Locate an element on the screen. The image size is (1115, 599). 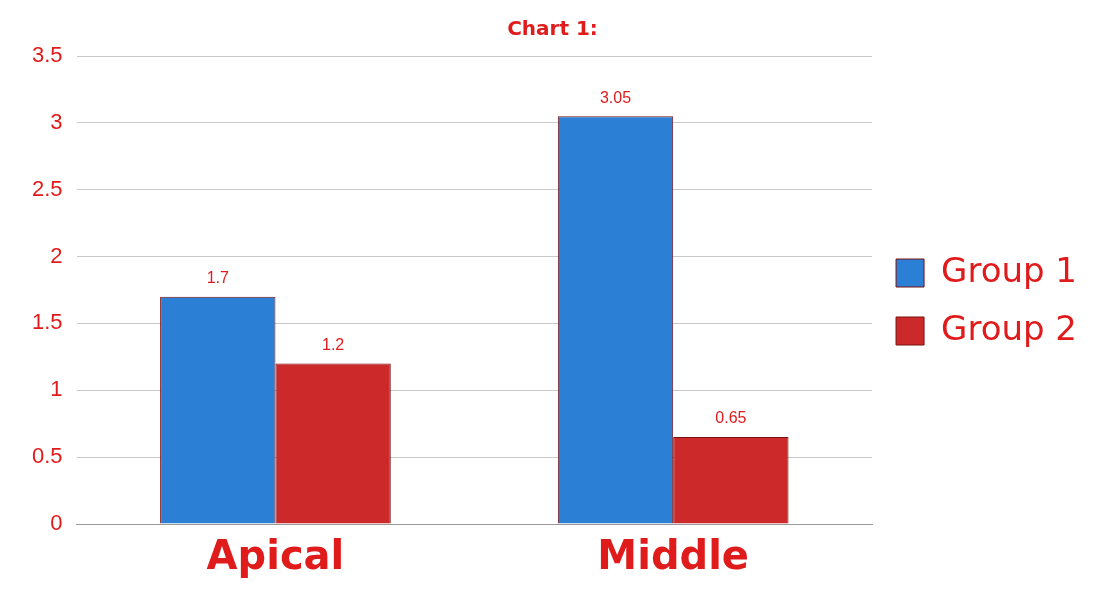
y-tick-label: 3.5 is located at coordinates (47, 55).